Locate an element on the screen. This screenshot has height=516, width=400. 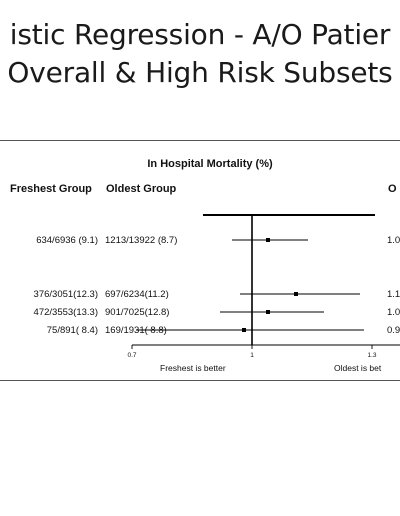
row-or-value: 1.1 is located at coordinates (393, 294).